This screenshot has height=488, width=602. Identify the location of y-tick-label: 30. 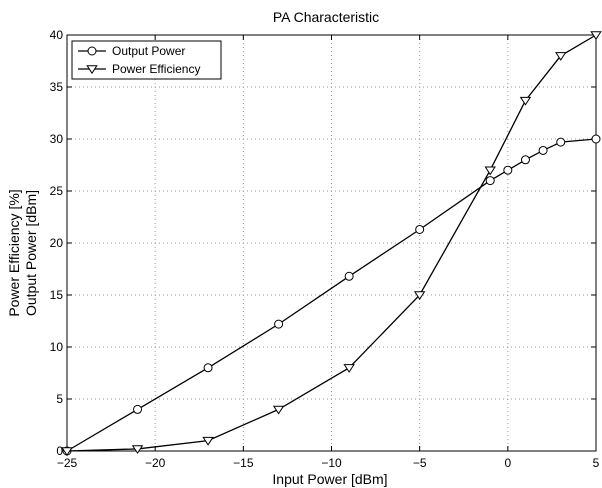
(57, 139).